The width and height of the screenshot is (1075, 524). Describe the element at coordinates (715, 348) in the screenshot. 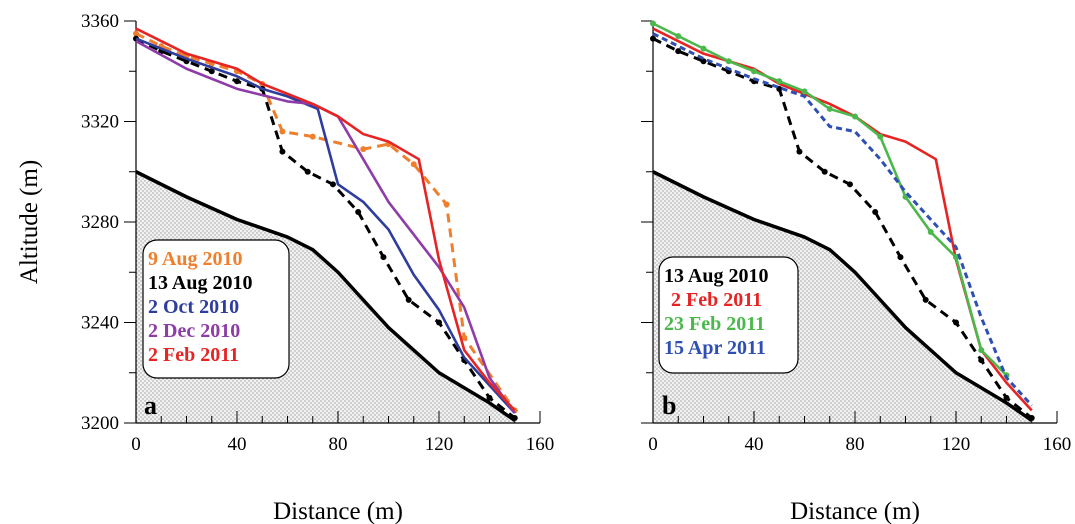

I see `legend-entry: 15 Apr 2011` at that location.